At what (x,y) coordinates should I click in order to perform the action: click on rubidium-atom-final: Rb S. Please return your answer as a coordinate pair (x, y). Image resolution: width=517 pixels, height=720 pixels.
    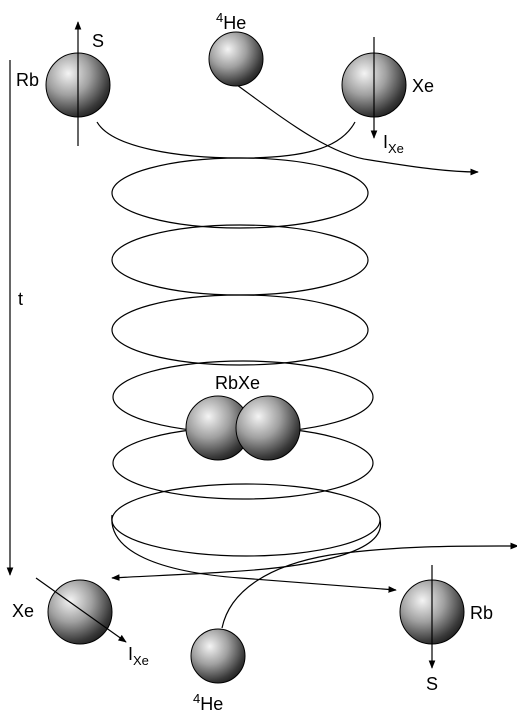
    Looking at the image, I should click on (446, 629).